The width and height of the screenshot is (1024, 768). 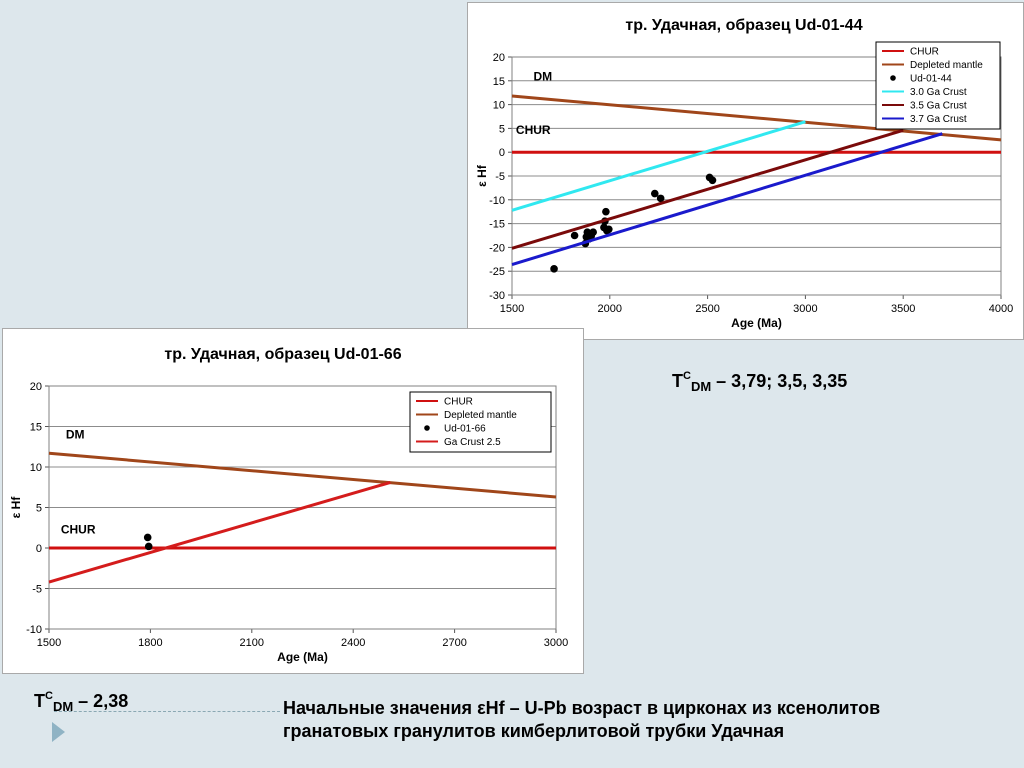 I want to click on chart1-ytick-label: 10, so click(x=499, y=106).